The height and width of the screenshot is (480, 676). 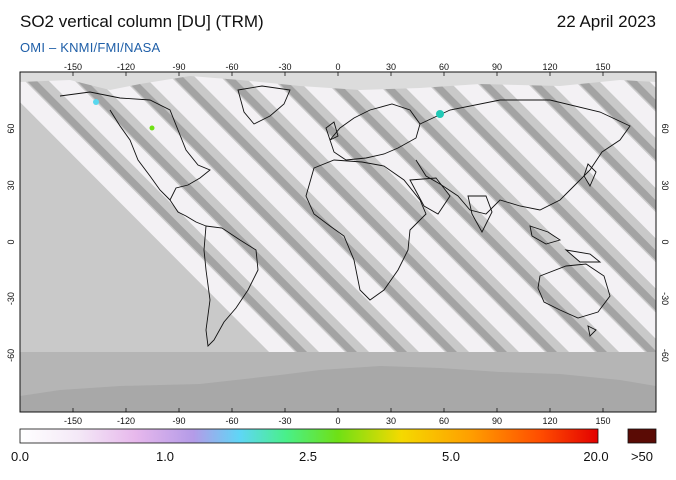 I want to click on hotspot-alaska-region, so click(x=96, y=102).